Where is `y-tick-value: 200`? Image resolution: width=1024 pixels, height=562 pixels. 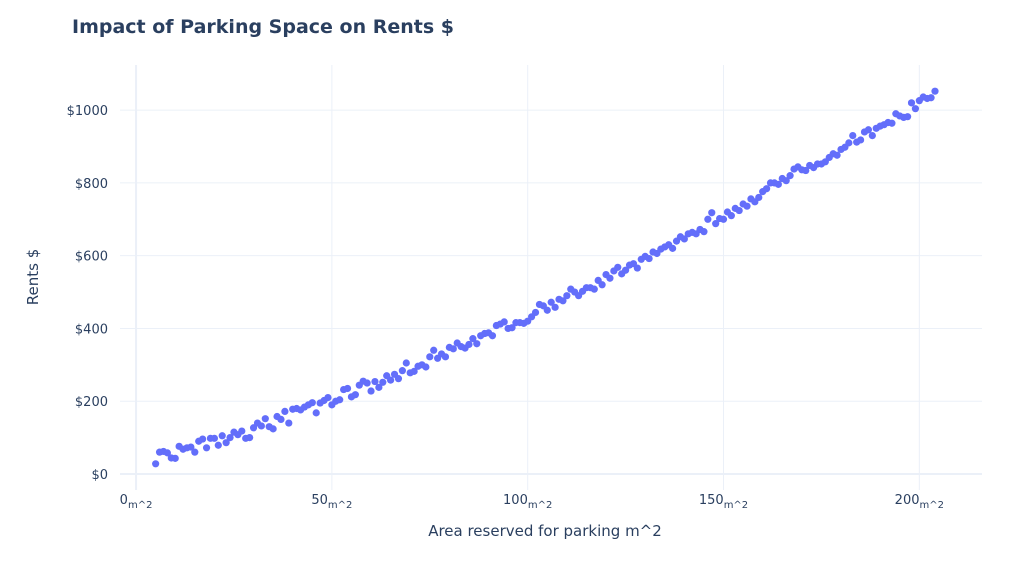 y-tick-value: 200 is located at coordinates (95, 402).